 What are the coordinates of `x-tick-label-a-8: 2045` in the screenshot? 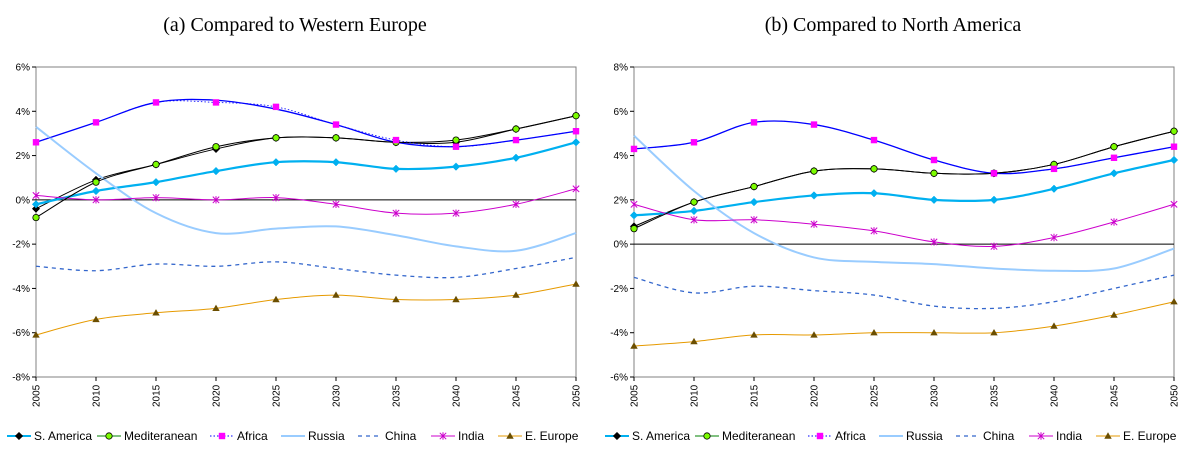 It's located at (517, 395).